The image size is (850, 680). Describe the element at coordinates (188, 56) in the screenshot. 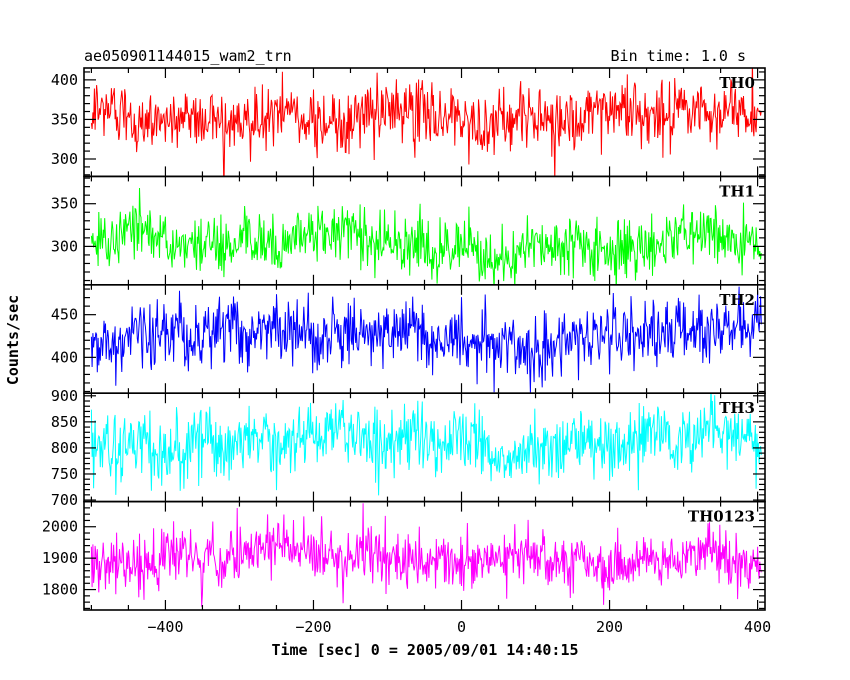

I see `chart-title: ae050901144015_wam2_trn` at that location.